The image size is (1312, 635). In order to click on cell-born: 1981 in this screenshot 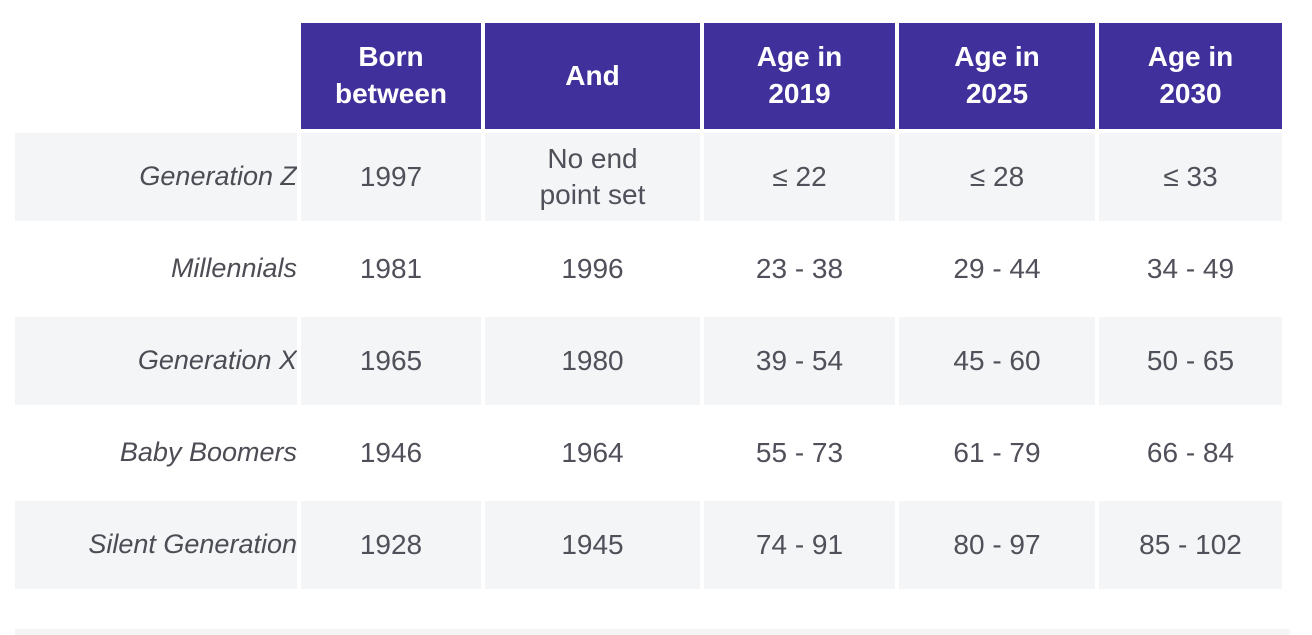, I will do `click(391, 269)`.